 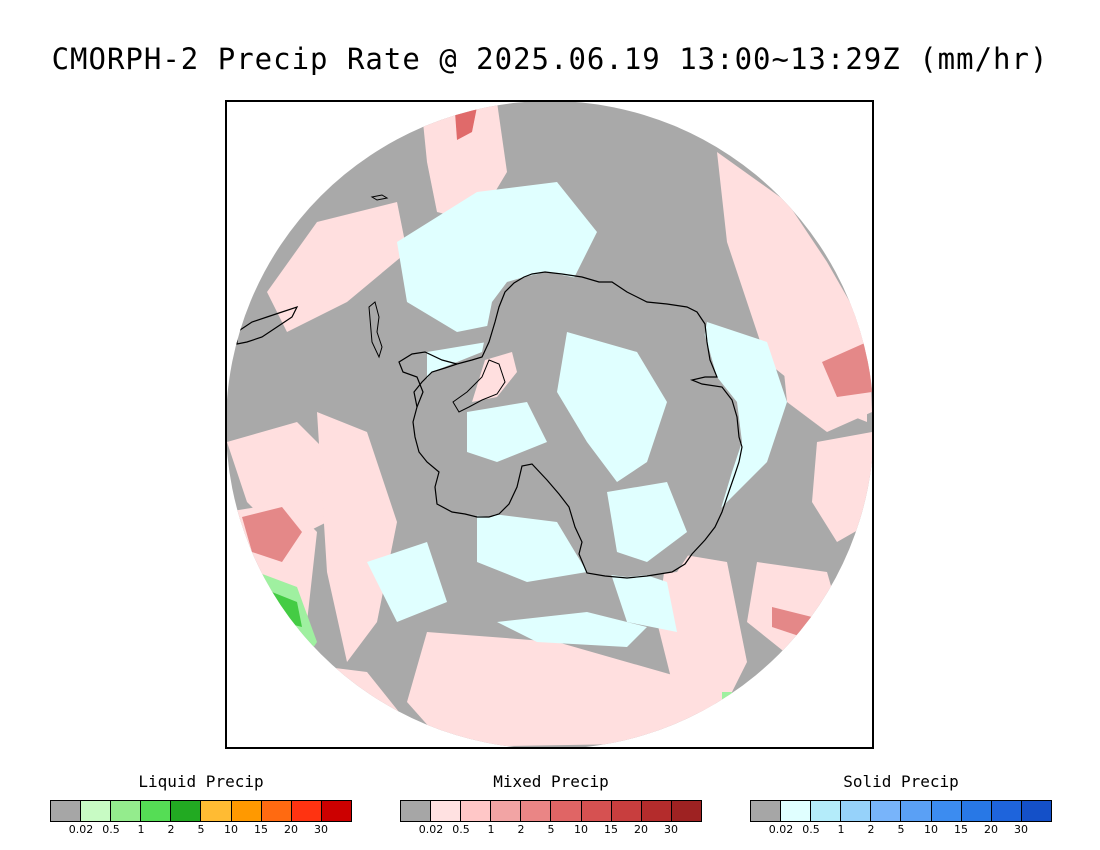 What do you see at coordinates (379, 197) in the screenshot?
I see `south-georgia-coastline` at bounding box center [379, 197].